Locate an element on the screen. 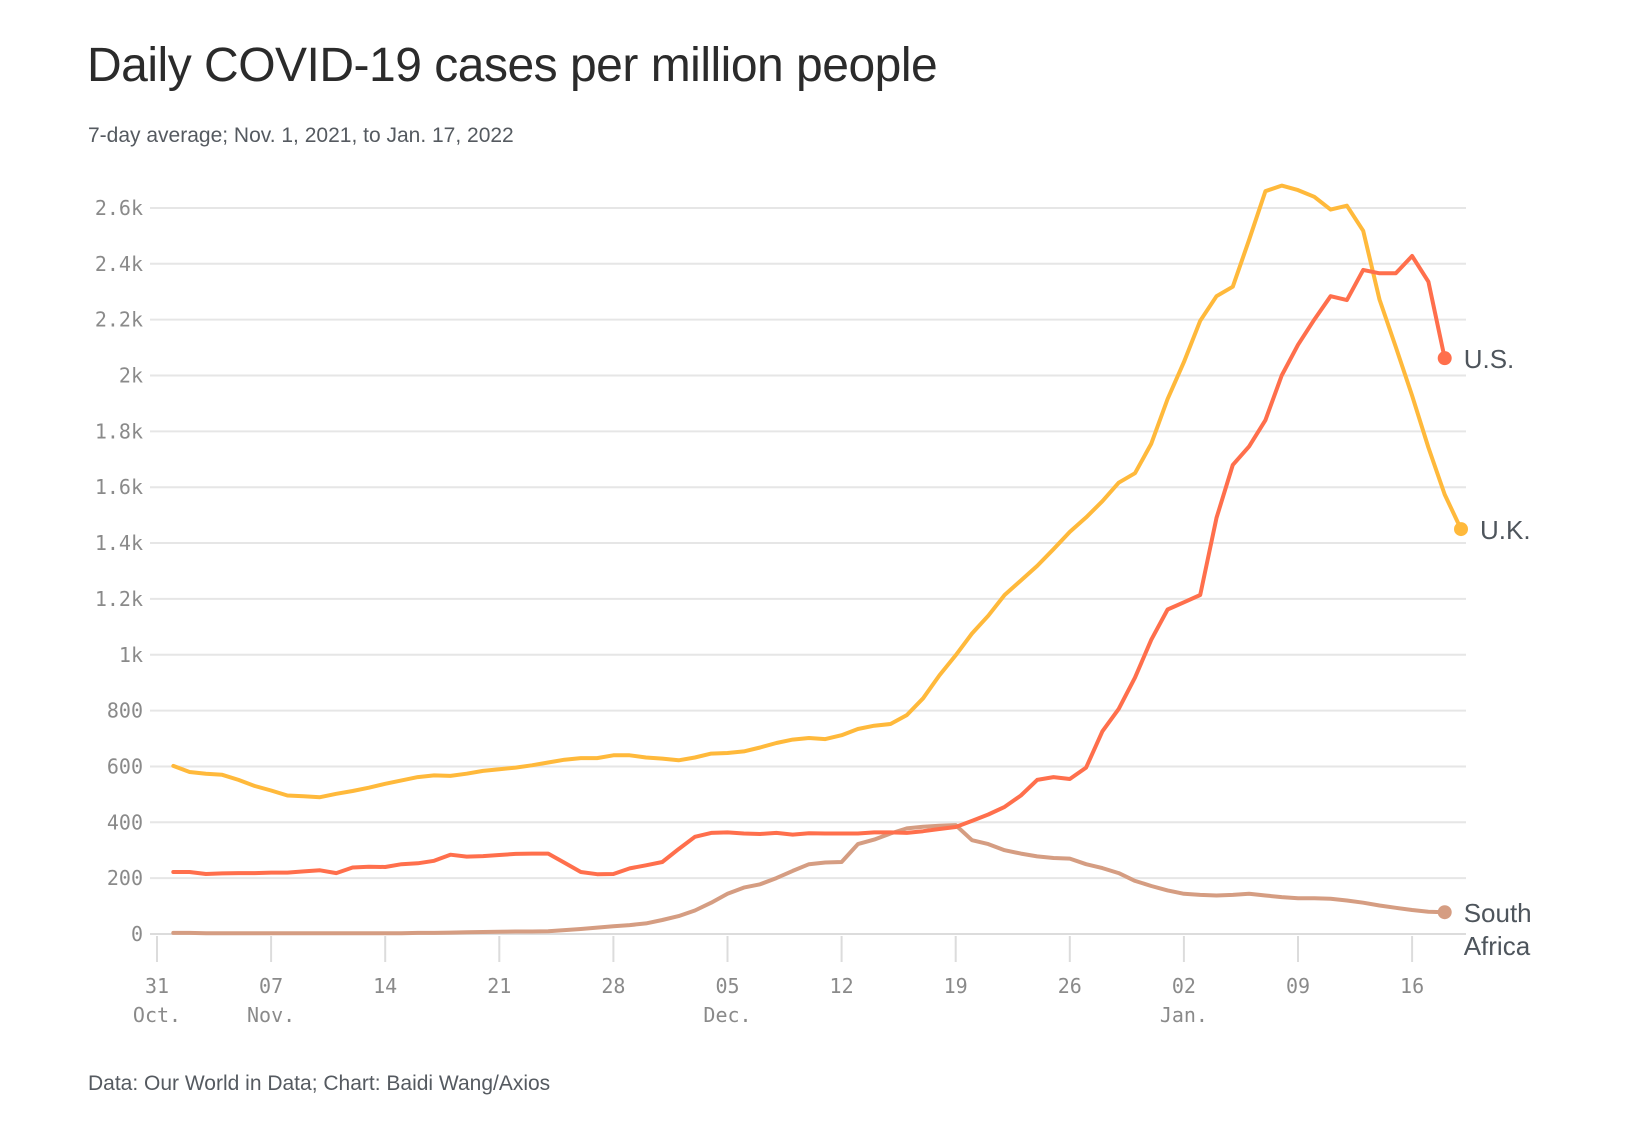 The height and width of the screenshot is (1126, 1648). x-tick-label: 14 is located at coordinates (385, 986).